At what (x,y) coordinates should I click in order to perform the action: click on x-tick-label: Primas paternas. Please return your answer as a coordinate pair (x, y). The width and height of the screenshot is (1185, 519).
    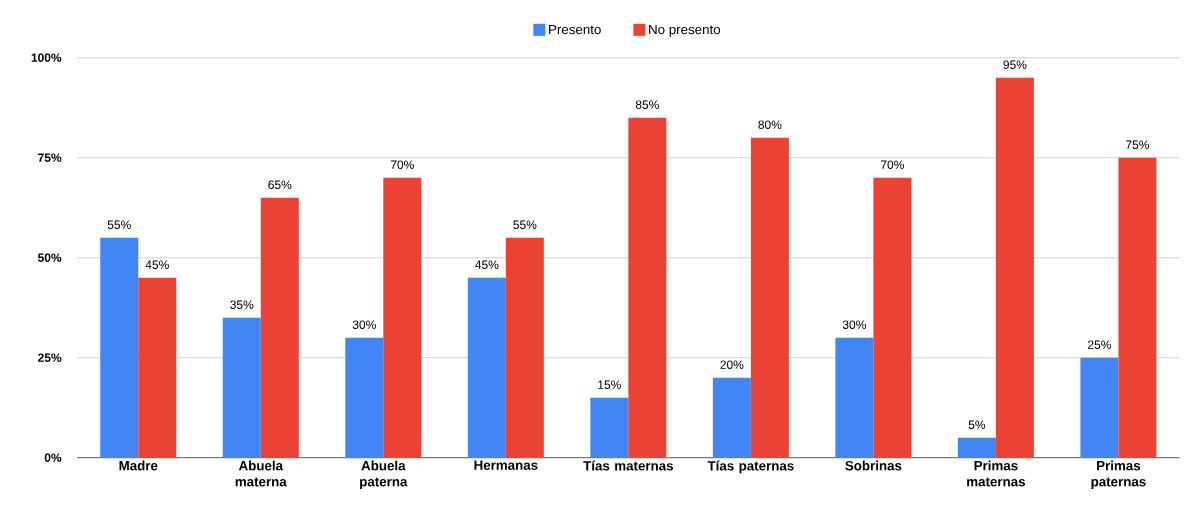
    Looking at the image, I should click on (1118, 475).